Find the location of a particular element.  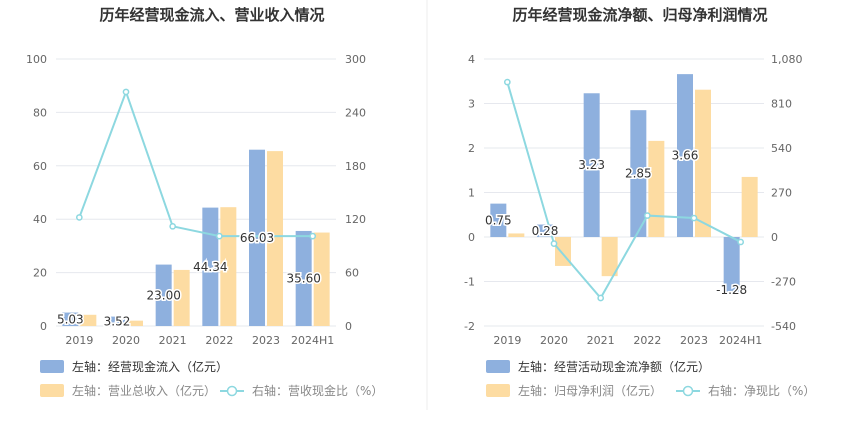

chart1-bar-data-label: 5.03 is located at coordinates (70, 319).